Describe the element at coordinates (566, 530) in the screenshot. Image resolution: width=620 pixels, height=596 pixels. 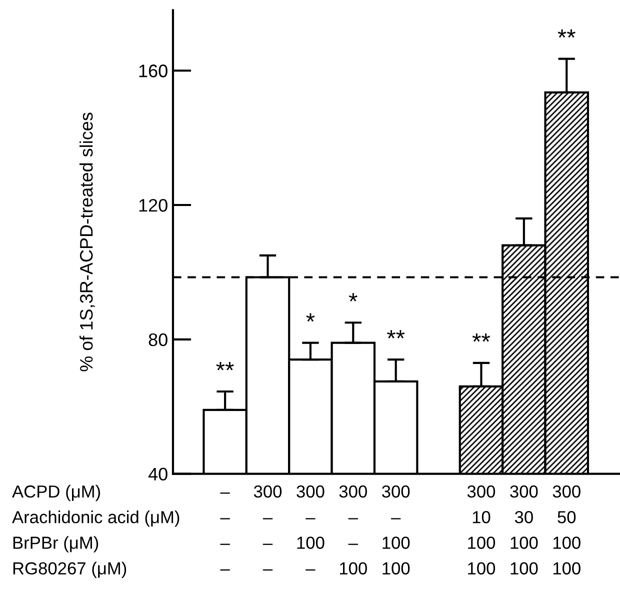
I see `x-tick-label: 300 50 100 100` at that location.